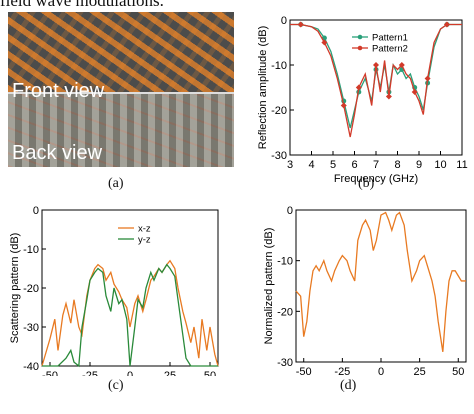 The width and height of the screenshot is (474, 414). Describe the element at coordinates (333, 165) in the screenshot. I see `x-tick-label: 5` at that location.